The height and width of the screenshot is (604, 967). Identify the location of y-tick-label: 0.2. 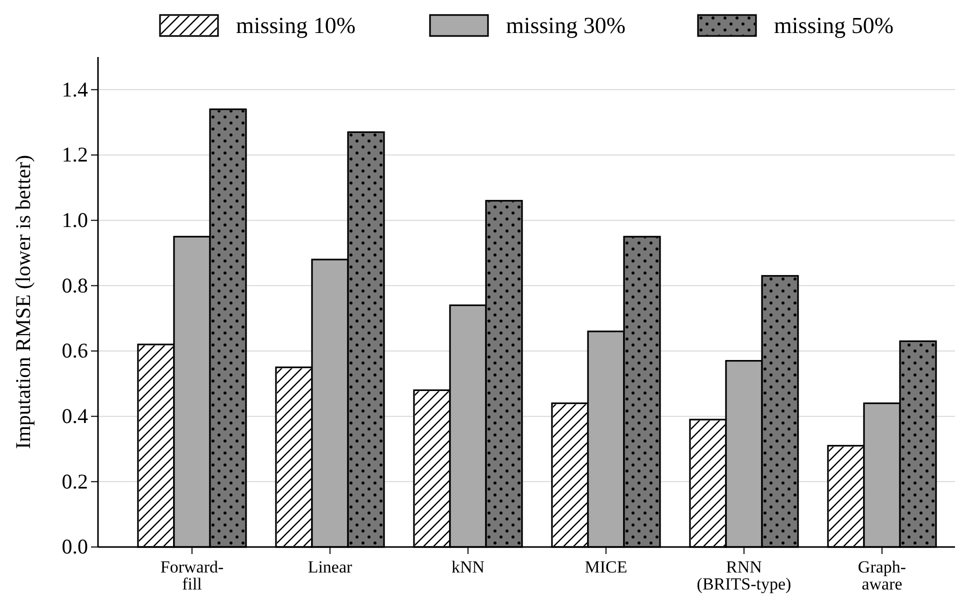
(75, 481).